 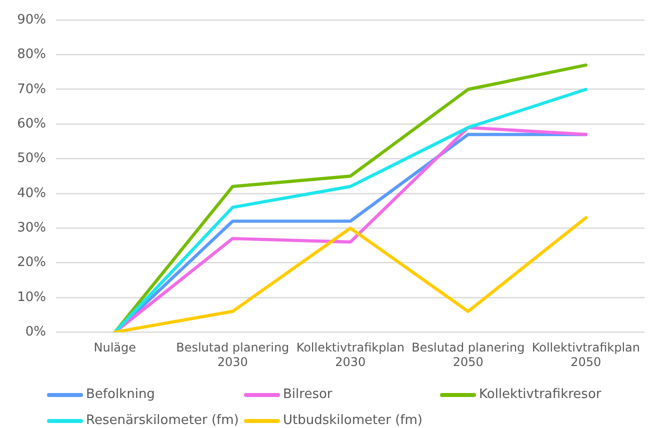 What do you see at coordinates (31, 262) in the screenshot?
I see `y-tick-label: 20%` at bounding box center [31, 262].